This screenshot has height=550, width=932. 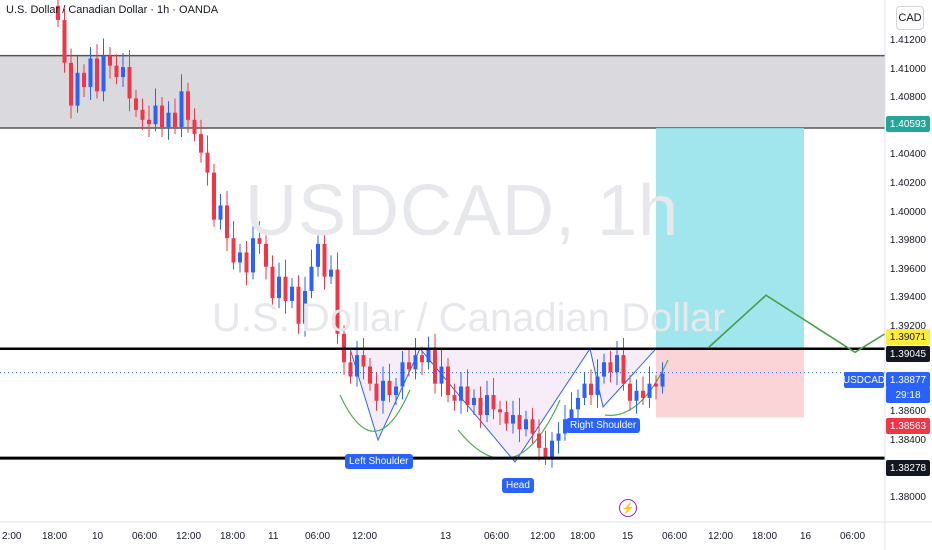 I want to click on price-tick-label: 1.40800, so click(x=907, y=98).